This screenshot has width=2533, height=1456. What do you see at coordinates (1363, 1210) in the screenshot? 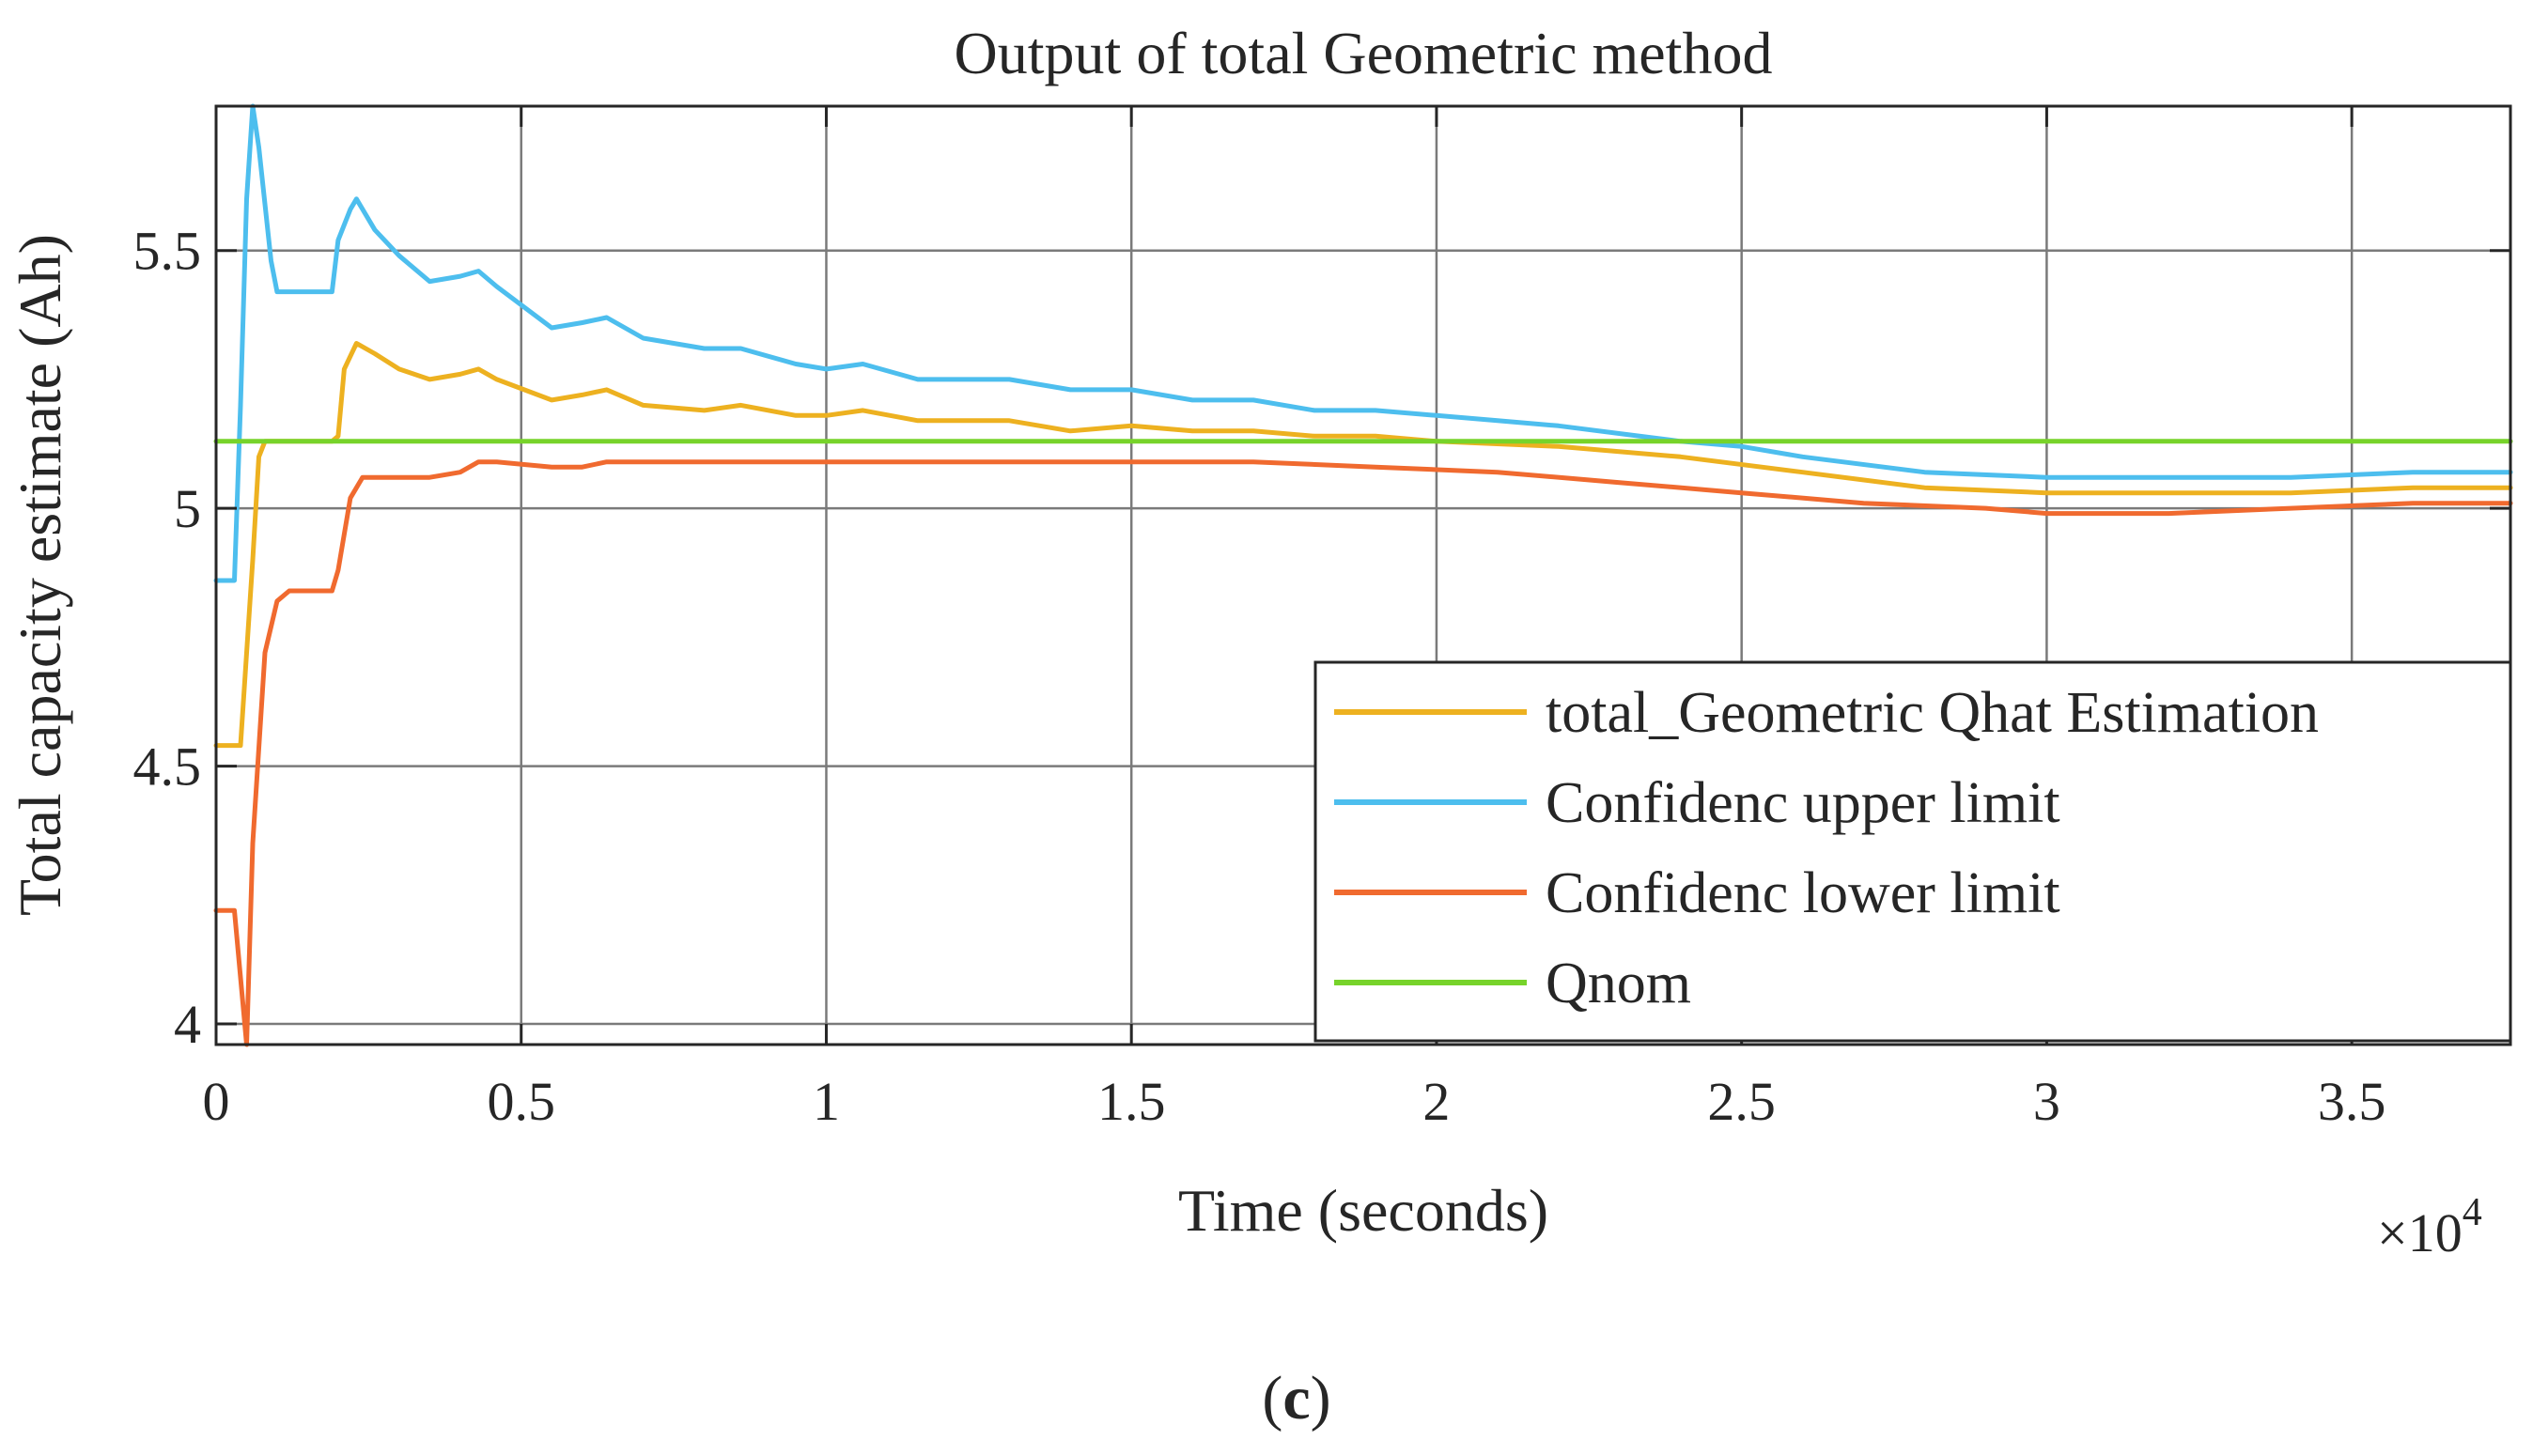
I see `x-axis-label: Time (seconds)` at bounding box center [1363, 1210].